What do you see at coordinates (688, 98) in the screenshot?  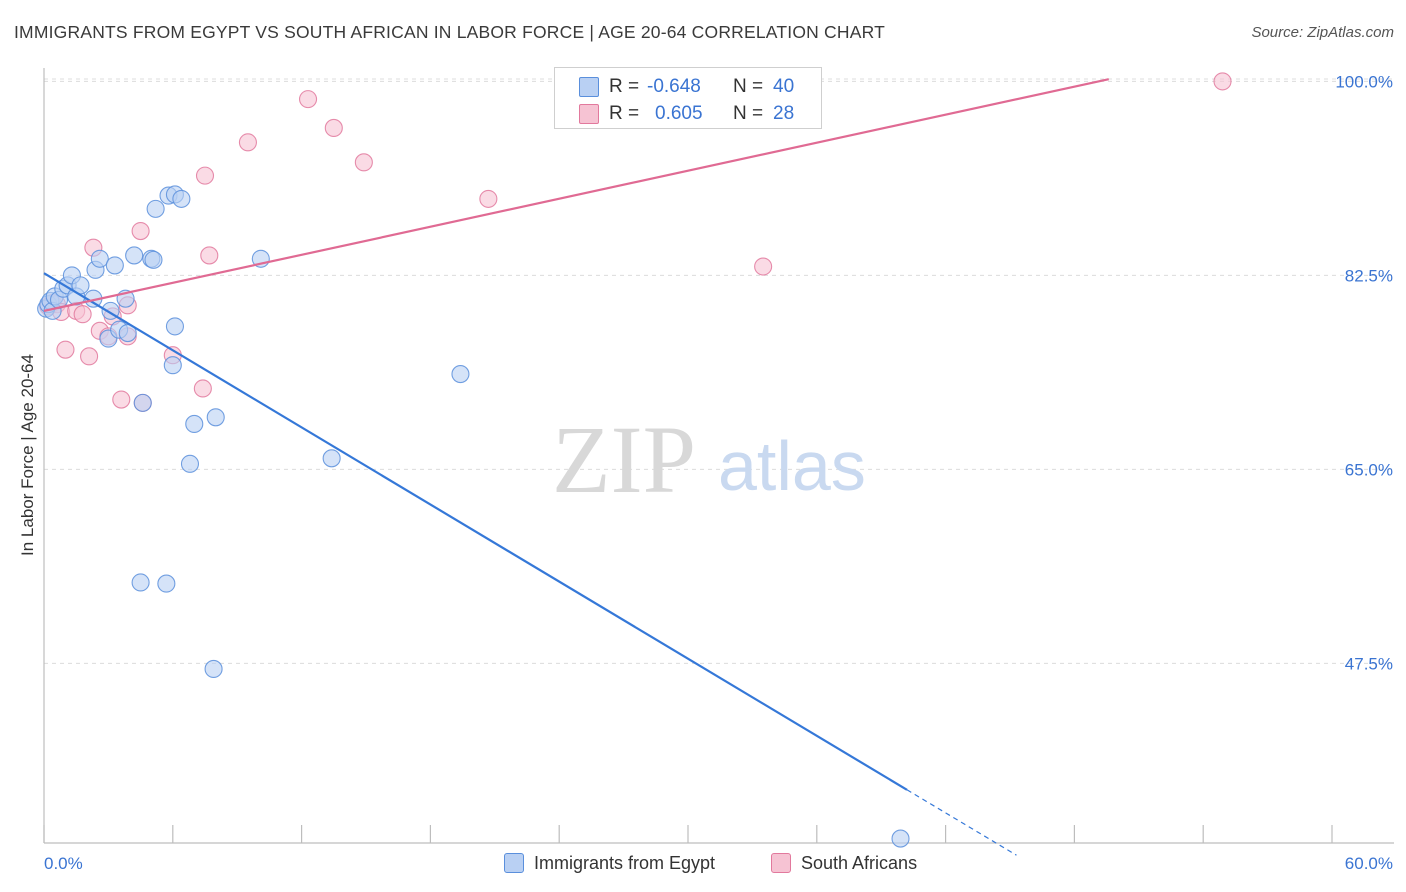 I see `correlation-legend: R = -0.648 N = 40 R = 0.605 N = 28` at bounding box center [688, 98].